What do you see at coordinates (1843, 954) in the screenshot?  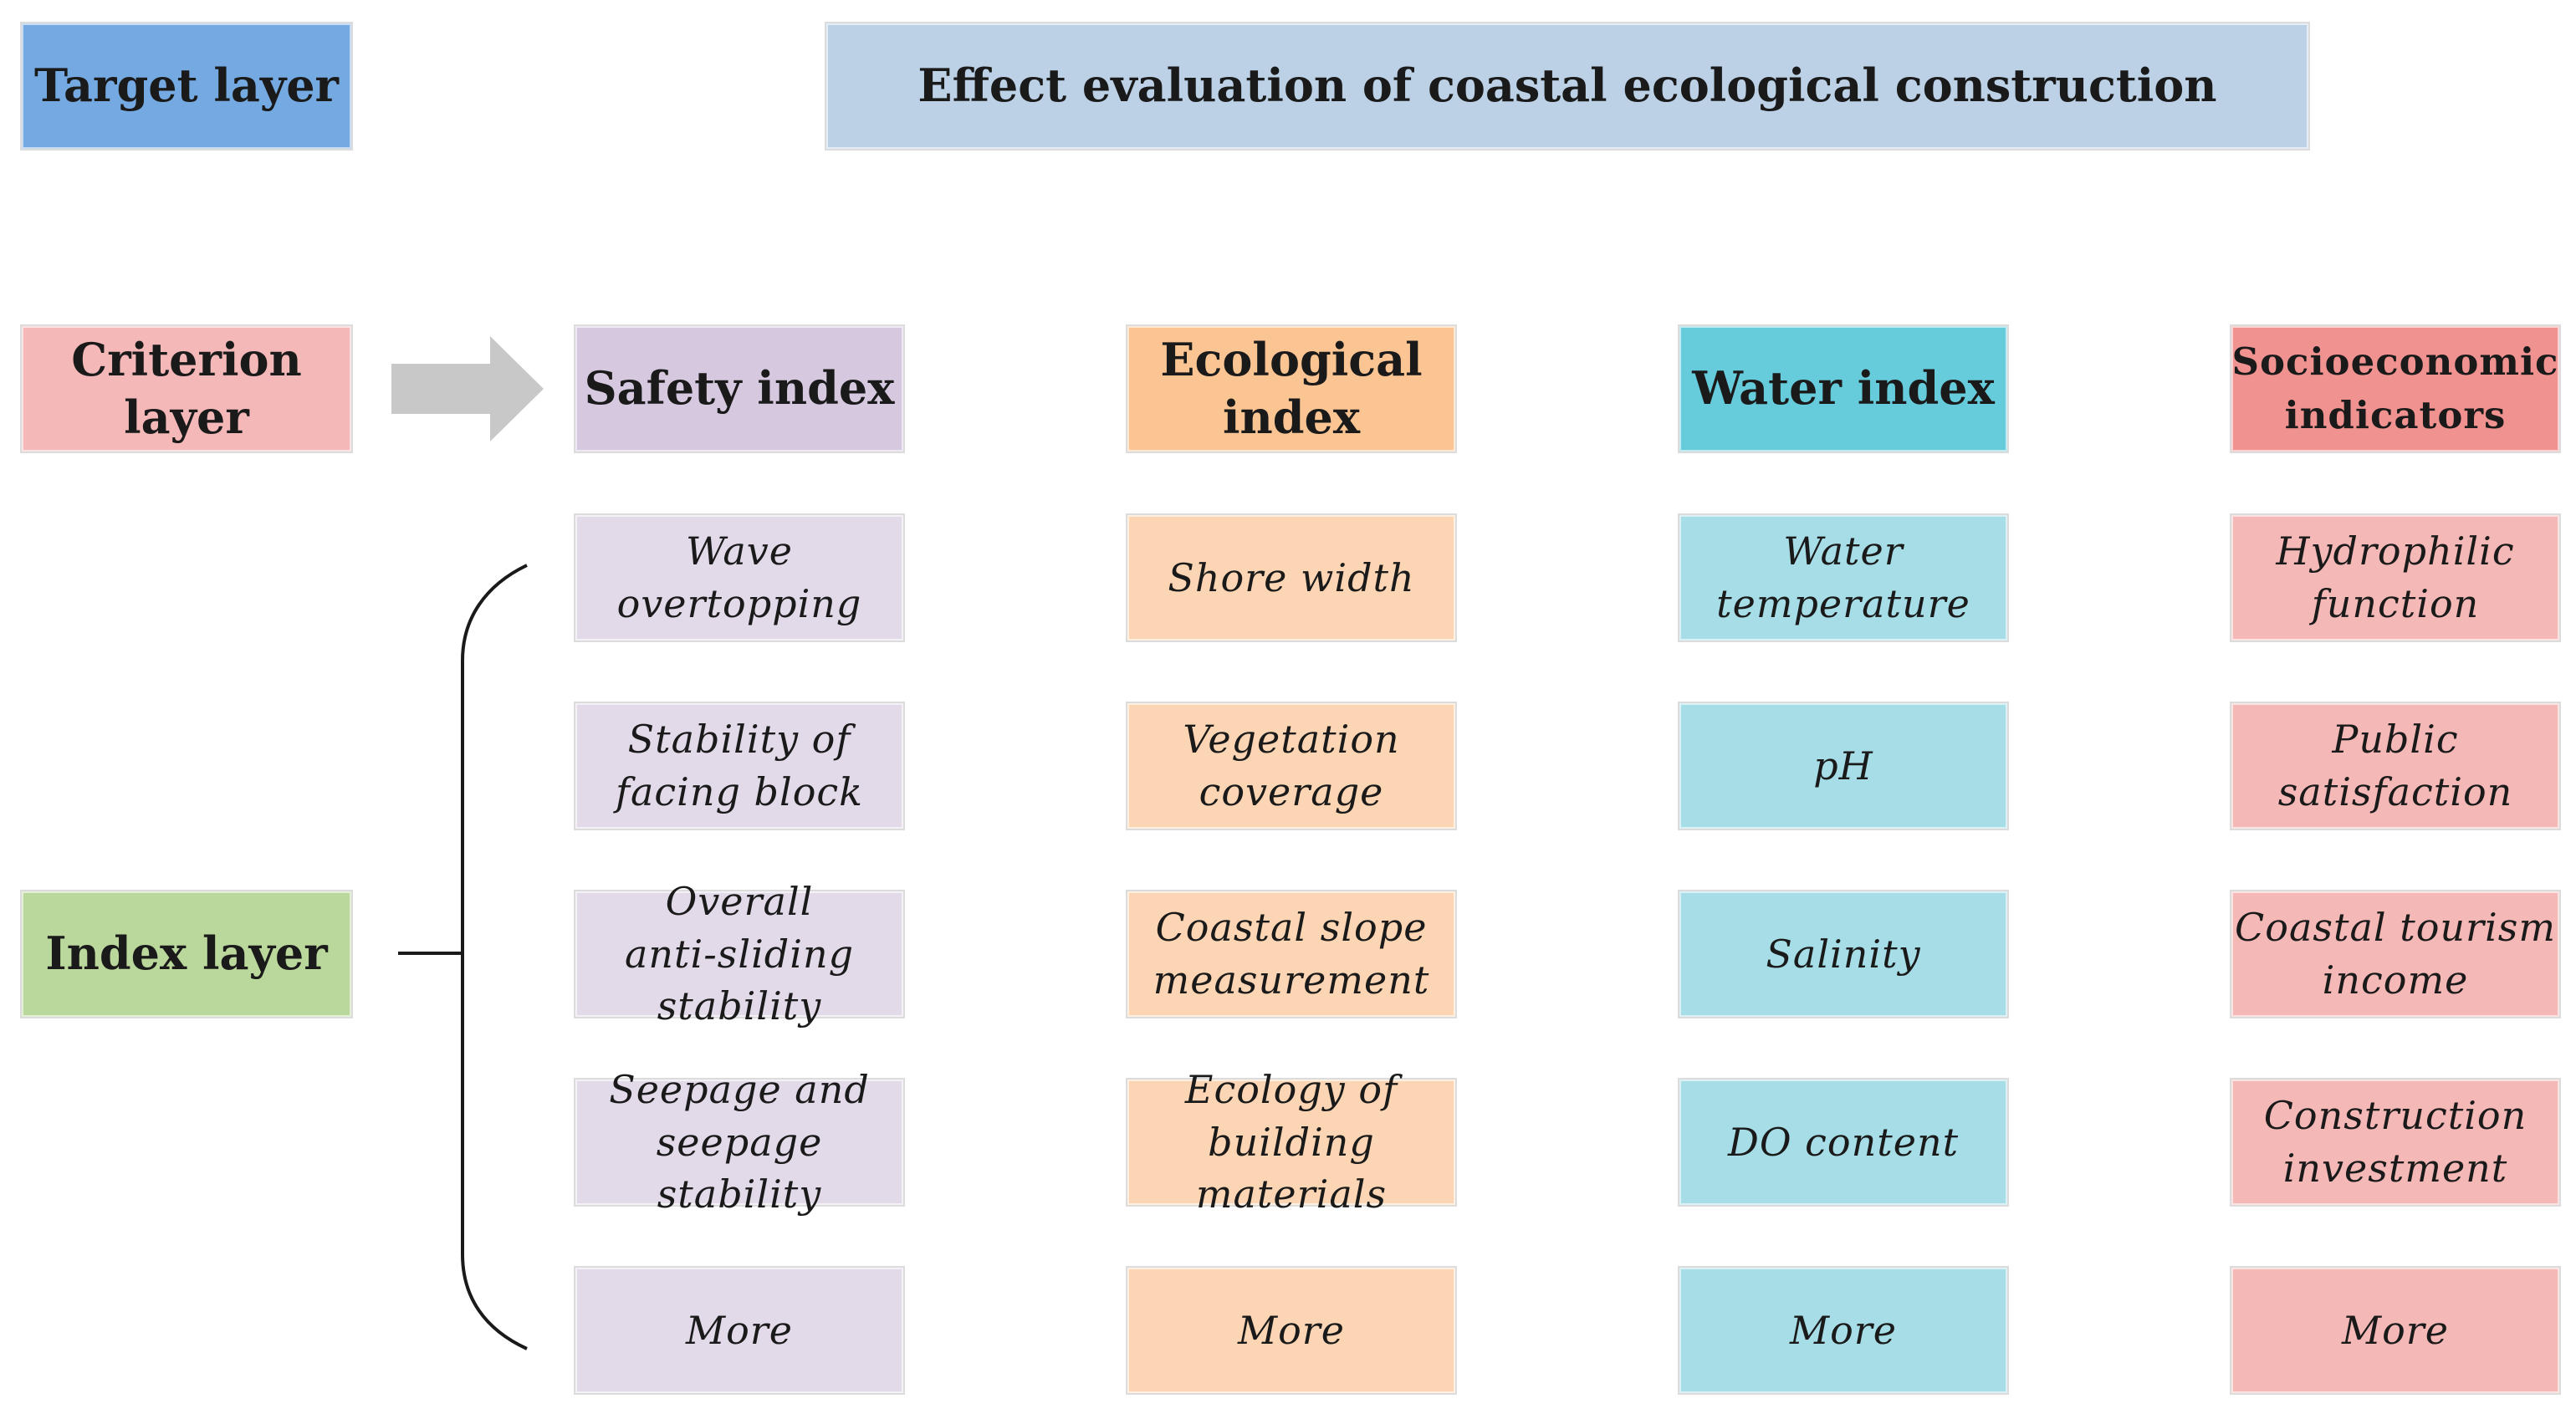 I see `index-item: Salinity` at bounding box center [1843, 954].